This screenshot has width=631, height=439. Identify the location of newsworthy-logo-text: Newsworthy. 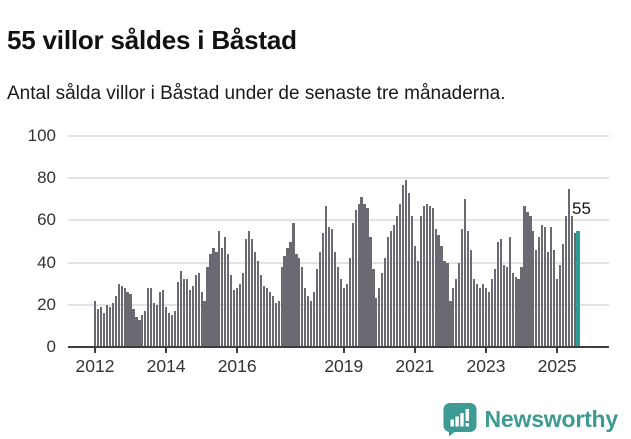
(551, 418).